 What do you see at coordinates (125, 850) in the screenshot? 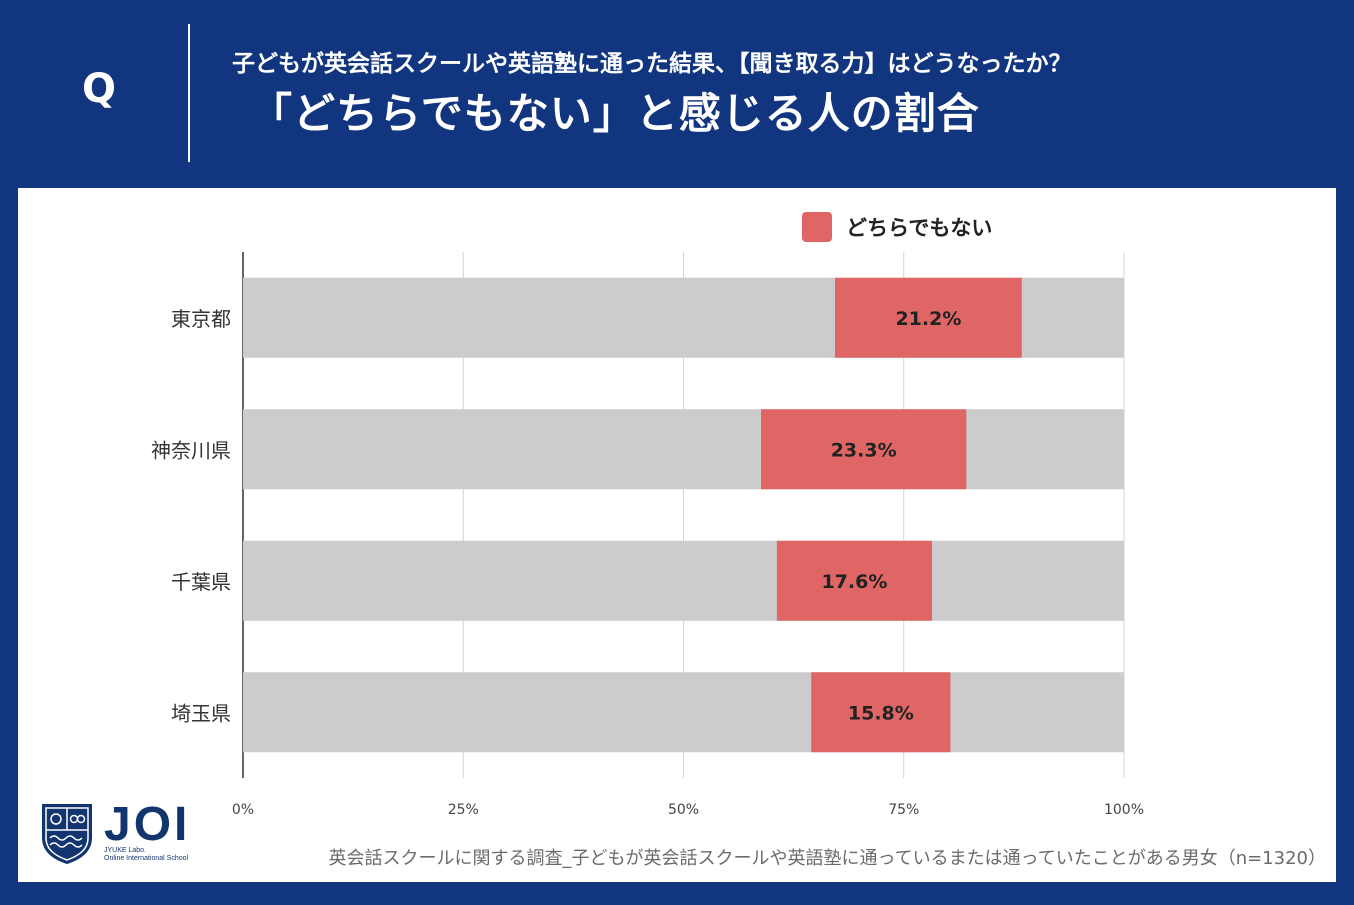
I see `logo-subtitle: JYUKE Labo.` at bounding box center [125, 850].